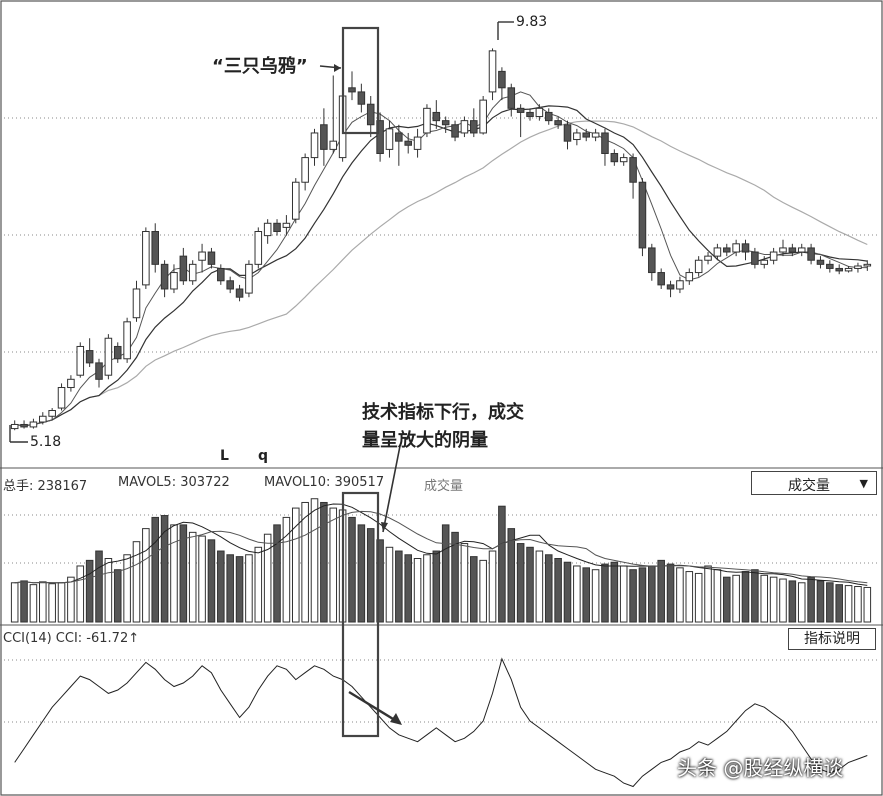 The width and height of the screenshot is (883, 796). What do you see at coordinates (832, 639) in the screenshot?
I see `indicator-explain-button: 指标说明` at bounding box center [832, 639].